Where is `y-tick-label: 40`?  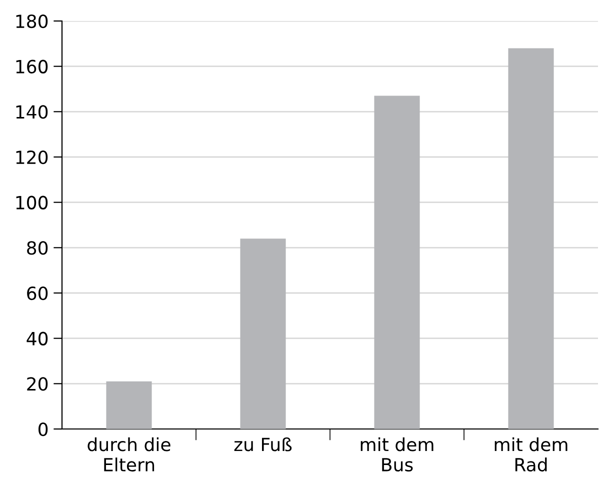 y-tick-label: 40 is located at coordinates (37, 339).